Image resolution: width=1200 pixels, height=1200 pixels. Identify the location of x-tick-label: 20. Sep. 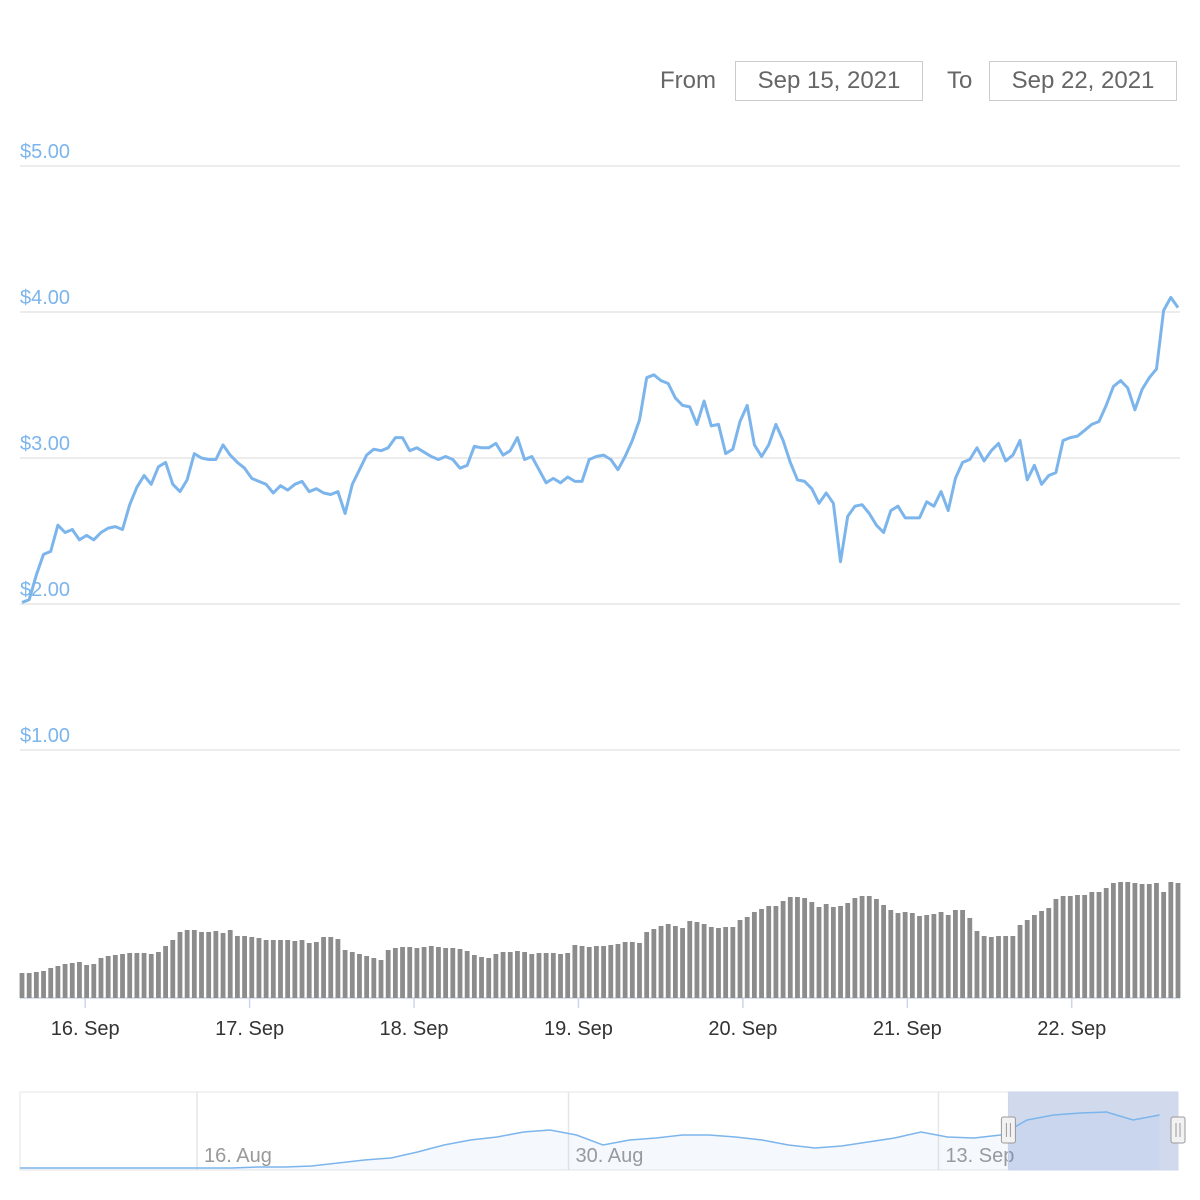
(742, 1029).